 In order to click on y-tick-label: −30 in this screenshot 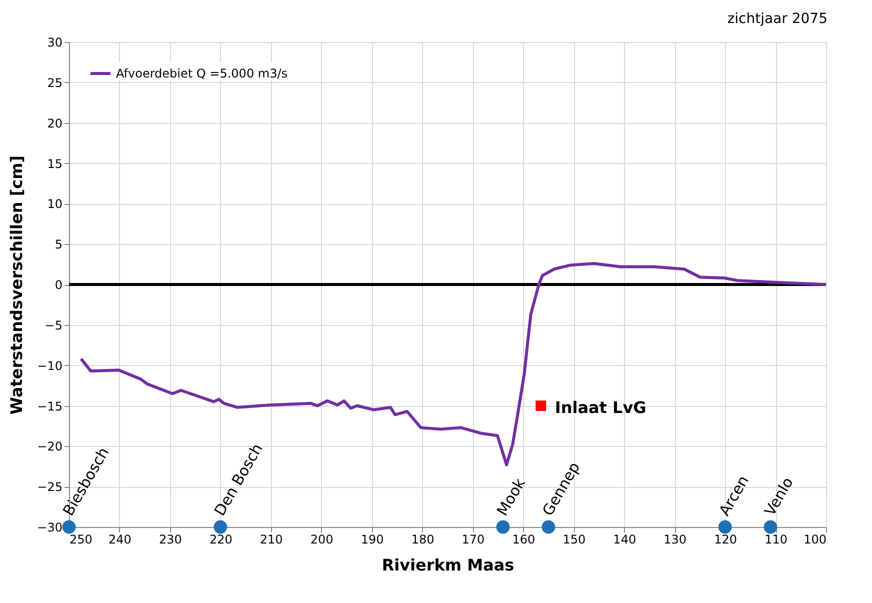, I will do `click(49, 527)`.